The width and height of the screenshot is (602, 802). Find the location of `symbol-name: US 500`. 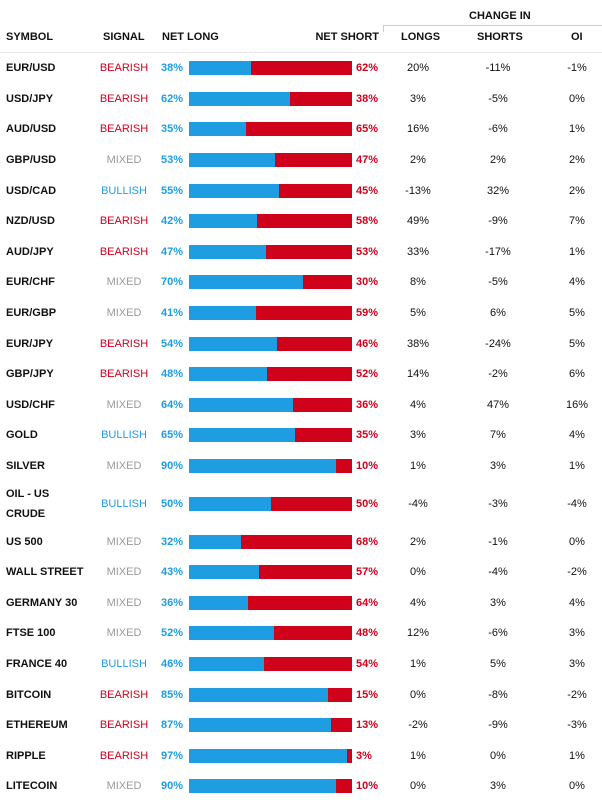

symbol-name: US 500 is located at coordinates (24, 541).